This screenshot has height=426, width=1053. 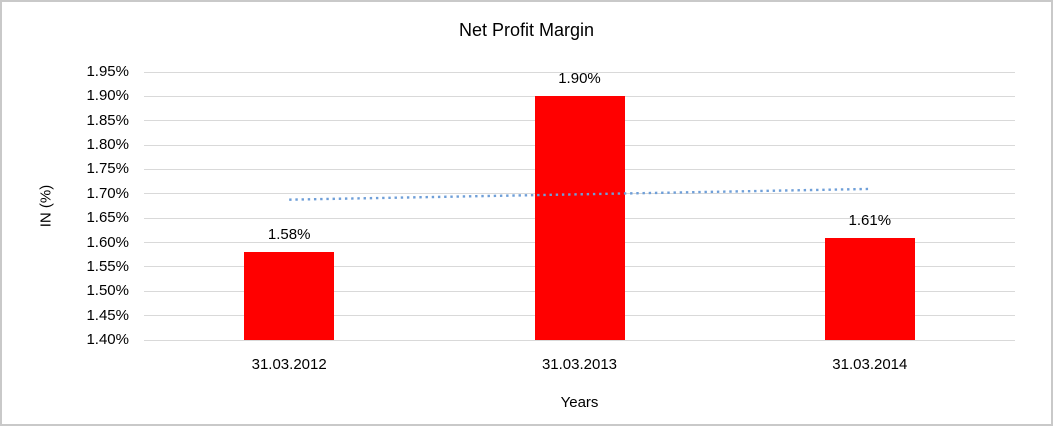 I want to click on y-tick-label: 1.55%, so click(x=107, y=266).